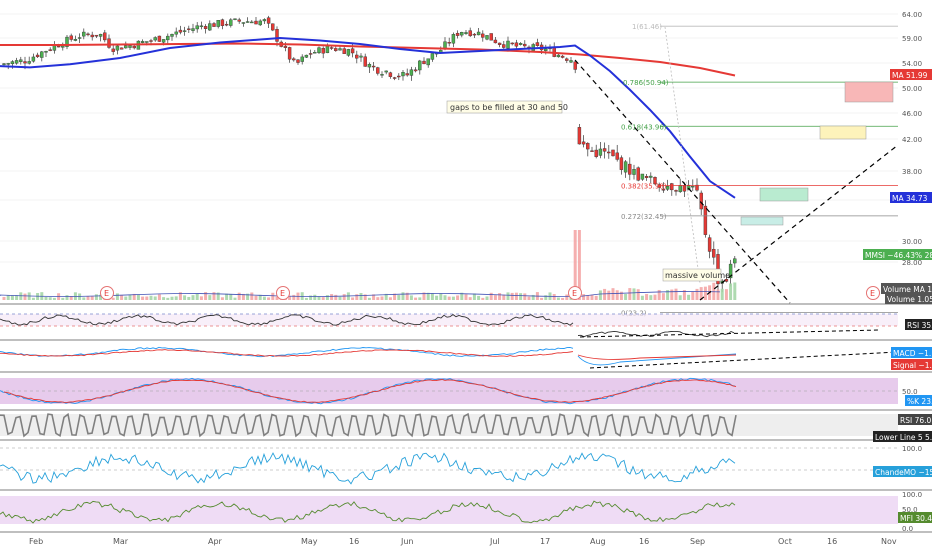 Image resolution: width=932 pixels, height=550 pixels. What do you see at coordinates (697, 275) in the screenshot?
I see `massive-volume-note: massive volume` at bounding box center [697, 275].